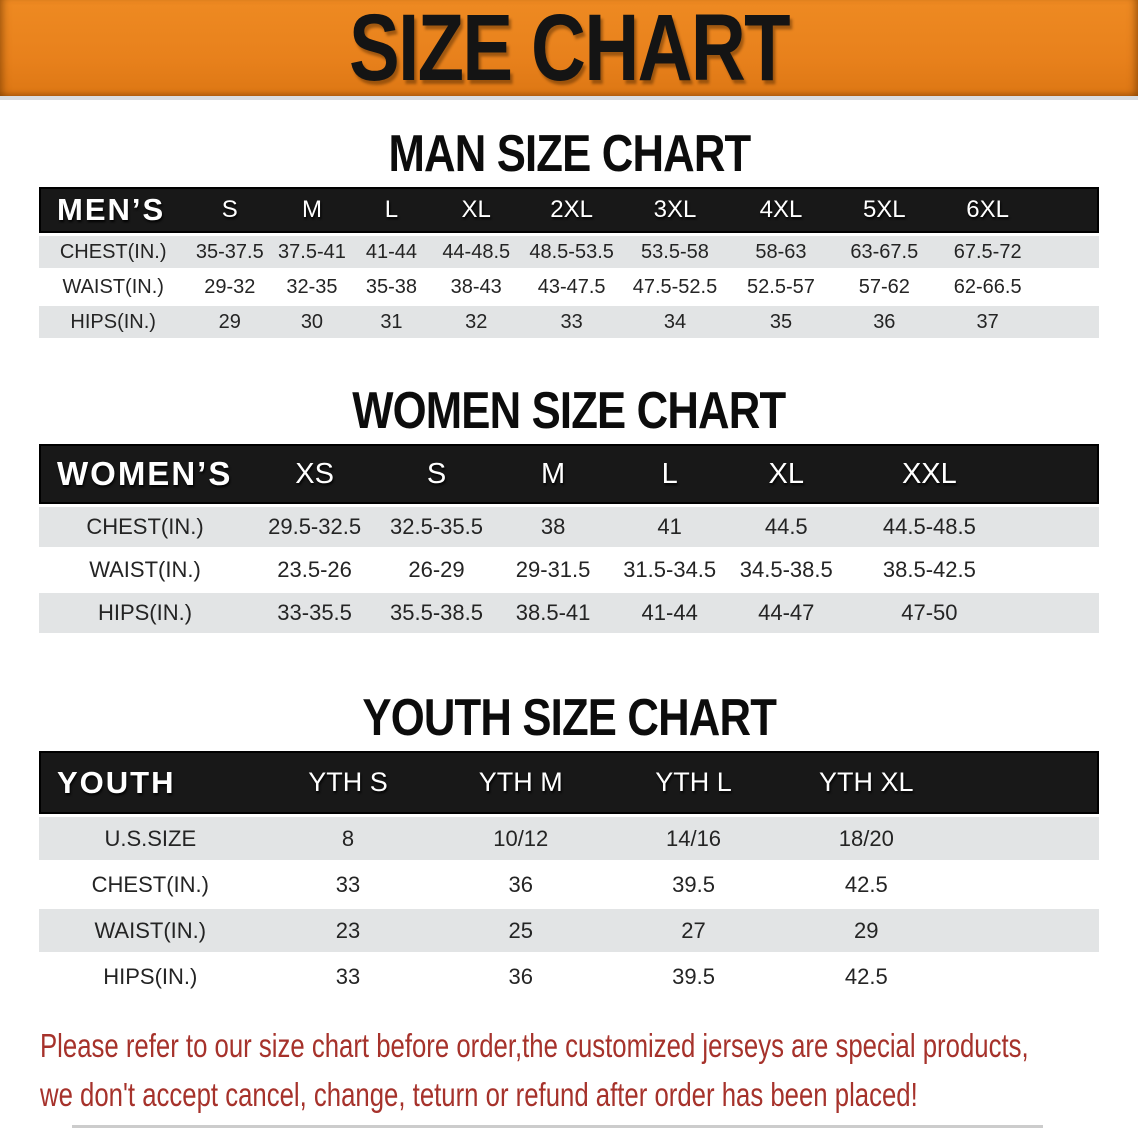  Describe the element at coordinates (866, 782) in the screenshot. I see `youth-size-column-header: YTH XL` at that location.